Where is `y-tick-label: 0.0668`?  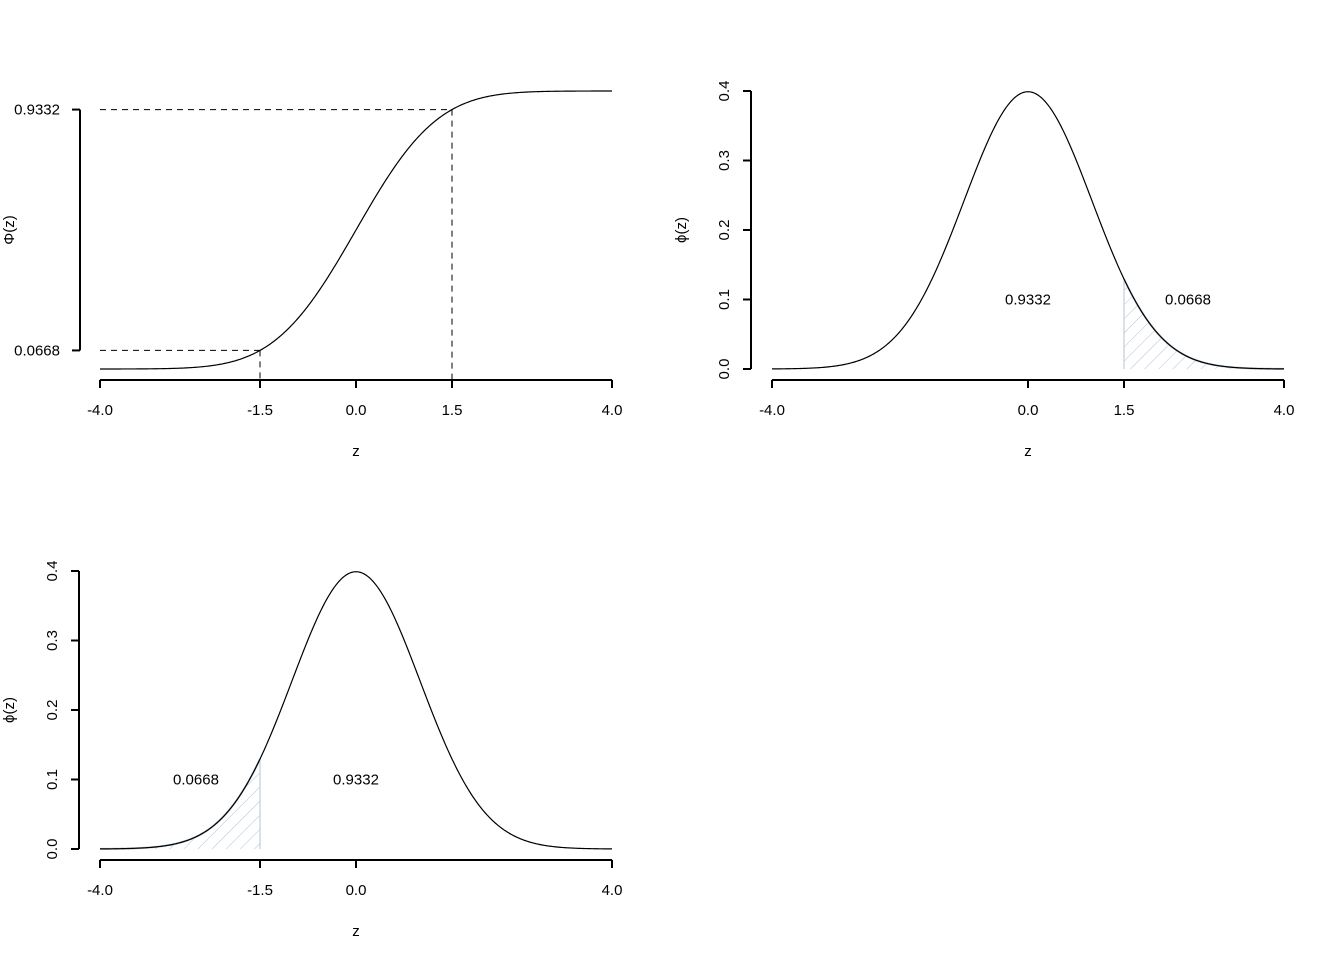
y-tick-label: 0.0668 is located at coordinates (37, 350).